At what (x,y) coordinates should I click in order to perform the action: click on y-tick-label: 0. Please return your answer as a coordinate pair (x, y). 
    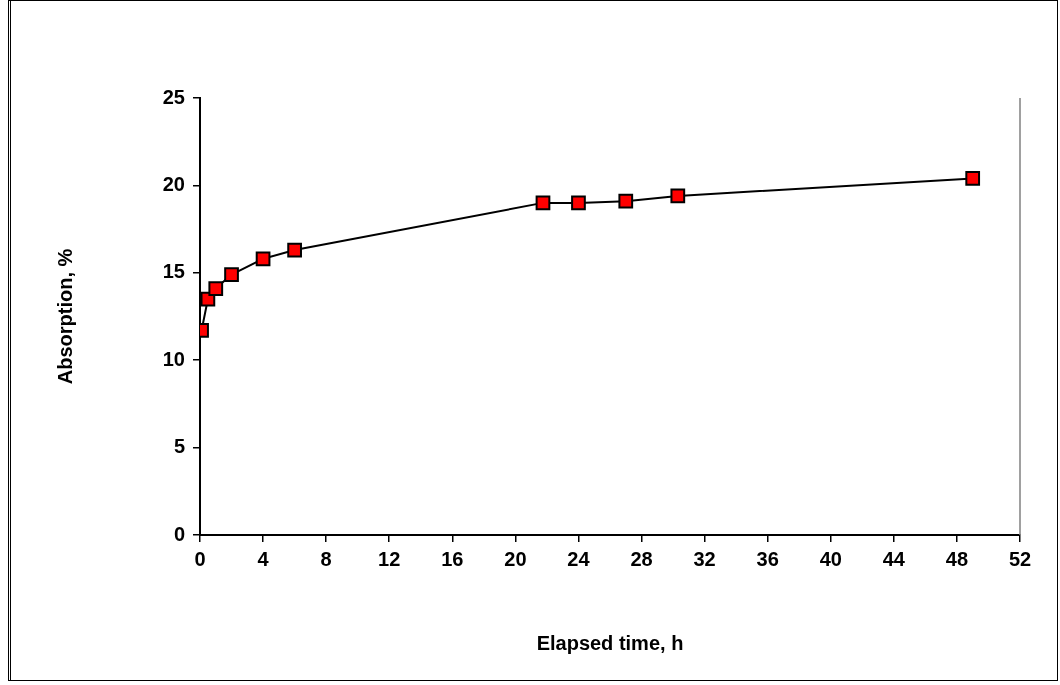
    Looking at the image, I should click on (179, 533).